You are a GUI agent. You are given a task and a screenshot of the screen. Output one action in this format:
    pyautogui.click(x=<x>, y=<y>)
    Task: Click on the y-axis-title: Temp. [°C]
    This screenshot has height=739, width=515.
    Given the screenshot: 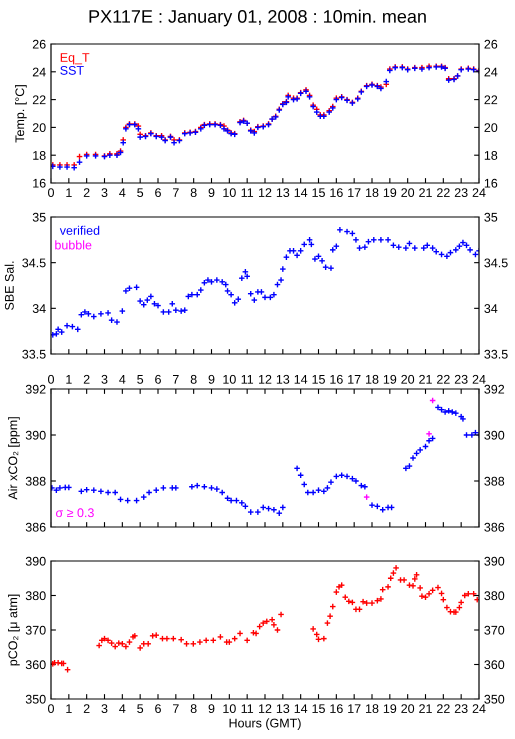 What is the action you would take?
    pyautogui.click(x=21, y=113)
    